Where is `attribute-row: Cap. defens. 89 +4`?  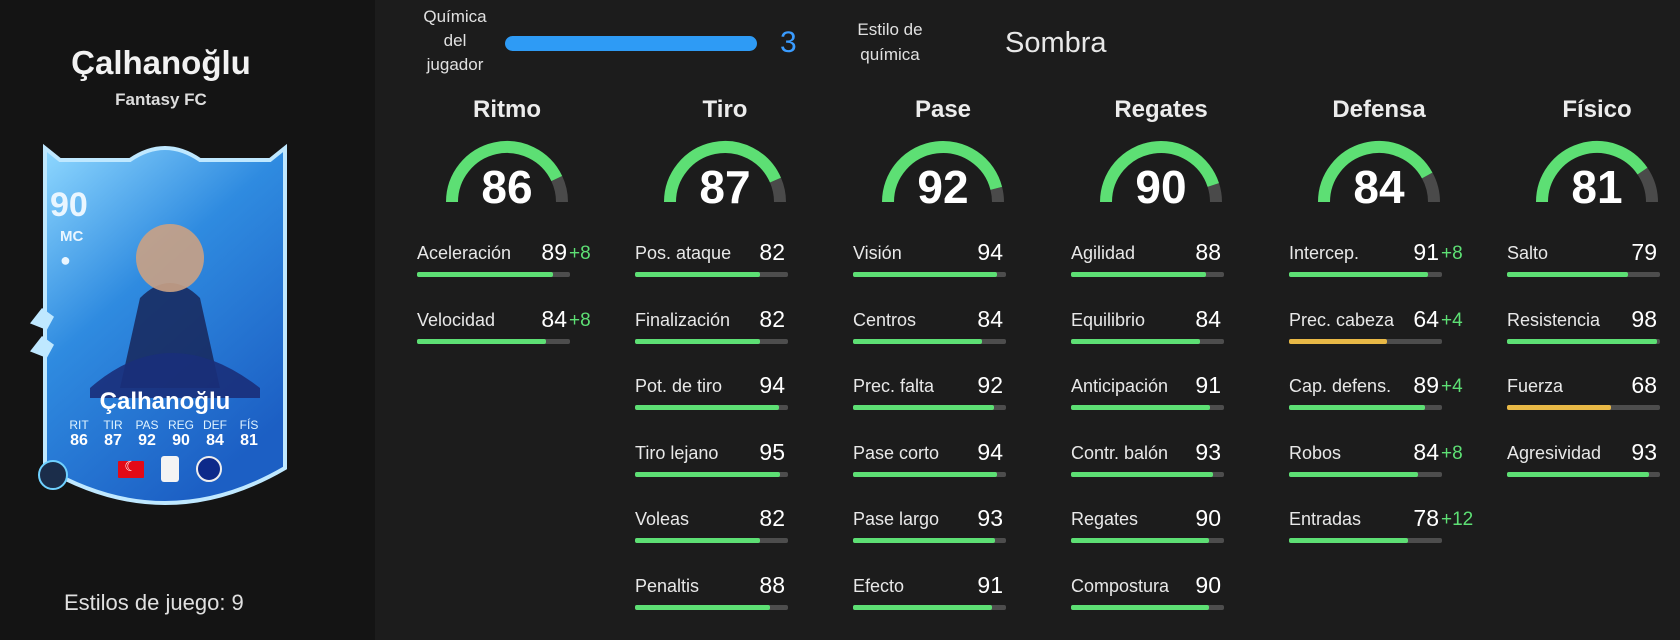
attribute-row: Cap. defens. 89 +4 is located at coordinates (1384, 394).